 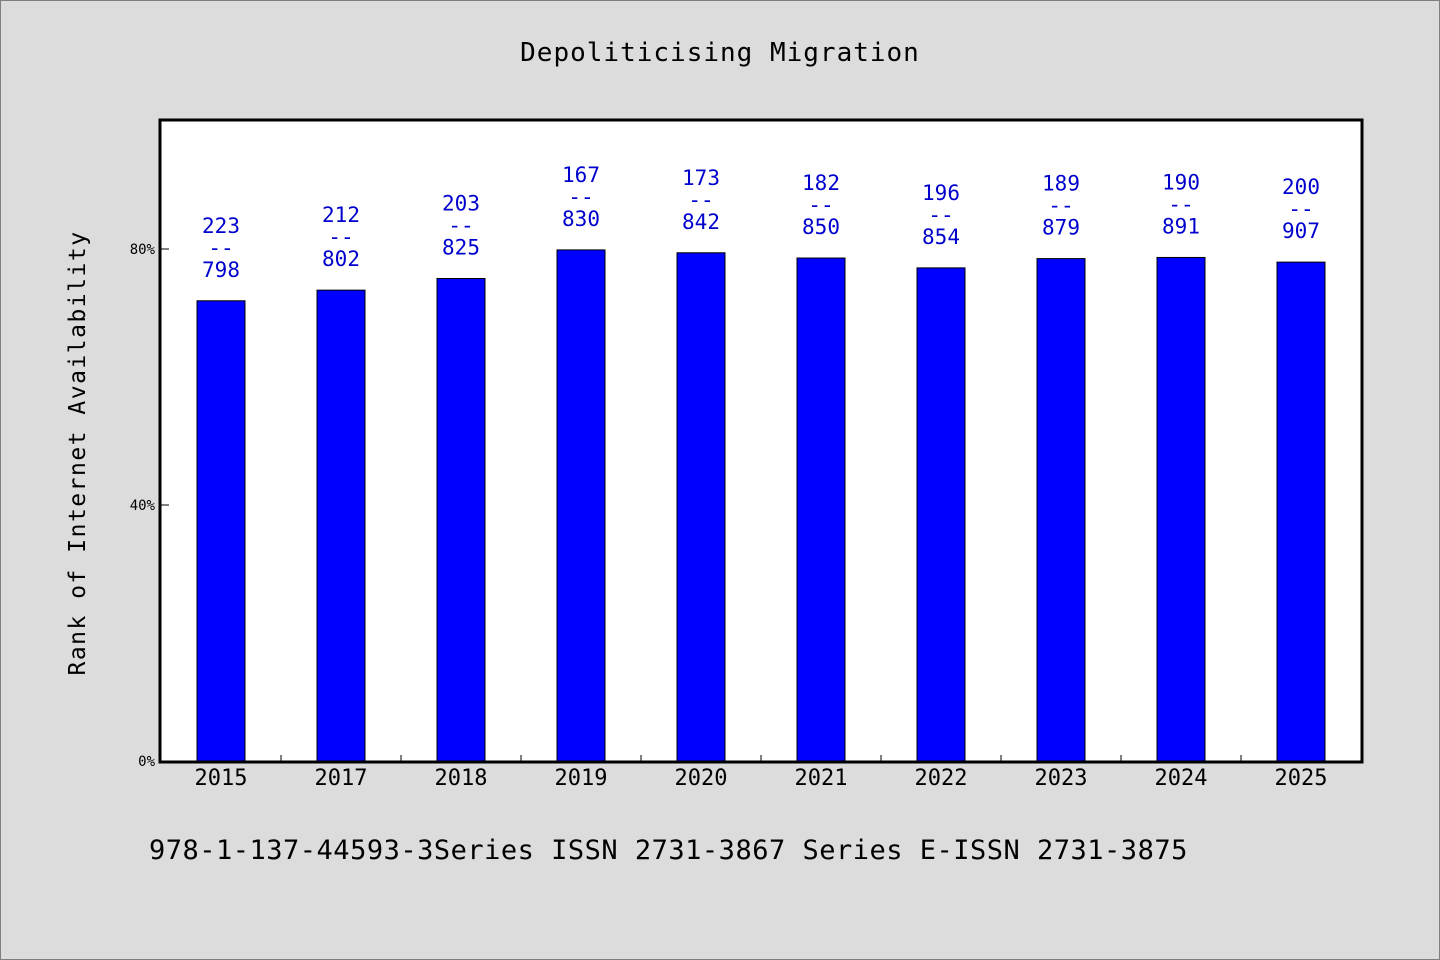 I want to click on data-label: 802, so click(x=341, y=259).